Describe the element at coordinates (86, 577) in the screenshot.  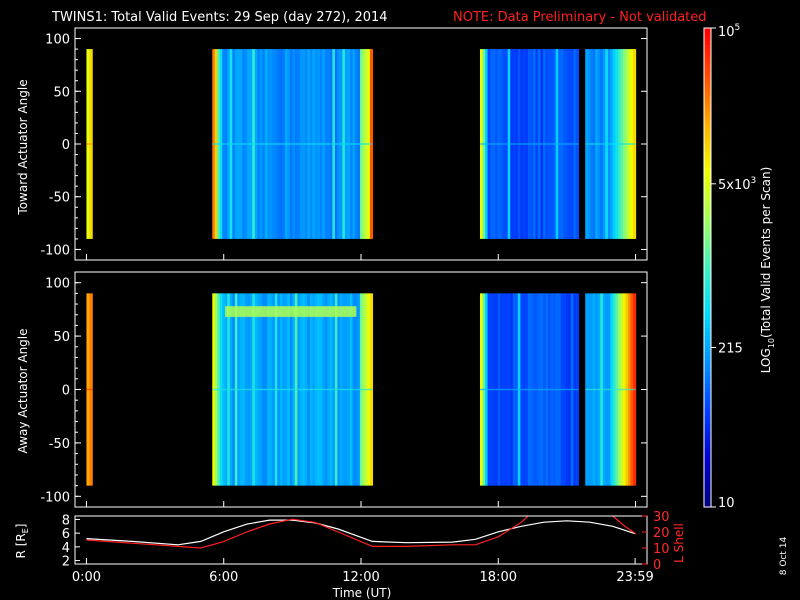
I see `xtick-label: 0:00` at that location.